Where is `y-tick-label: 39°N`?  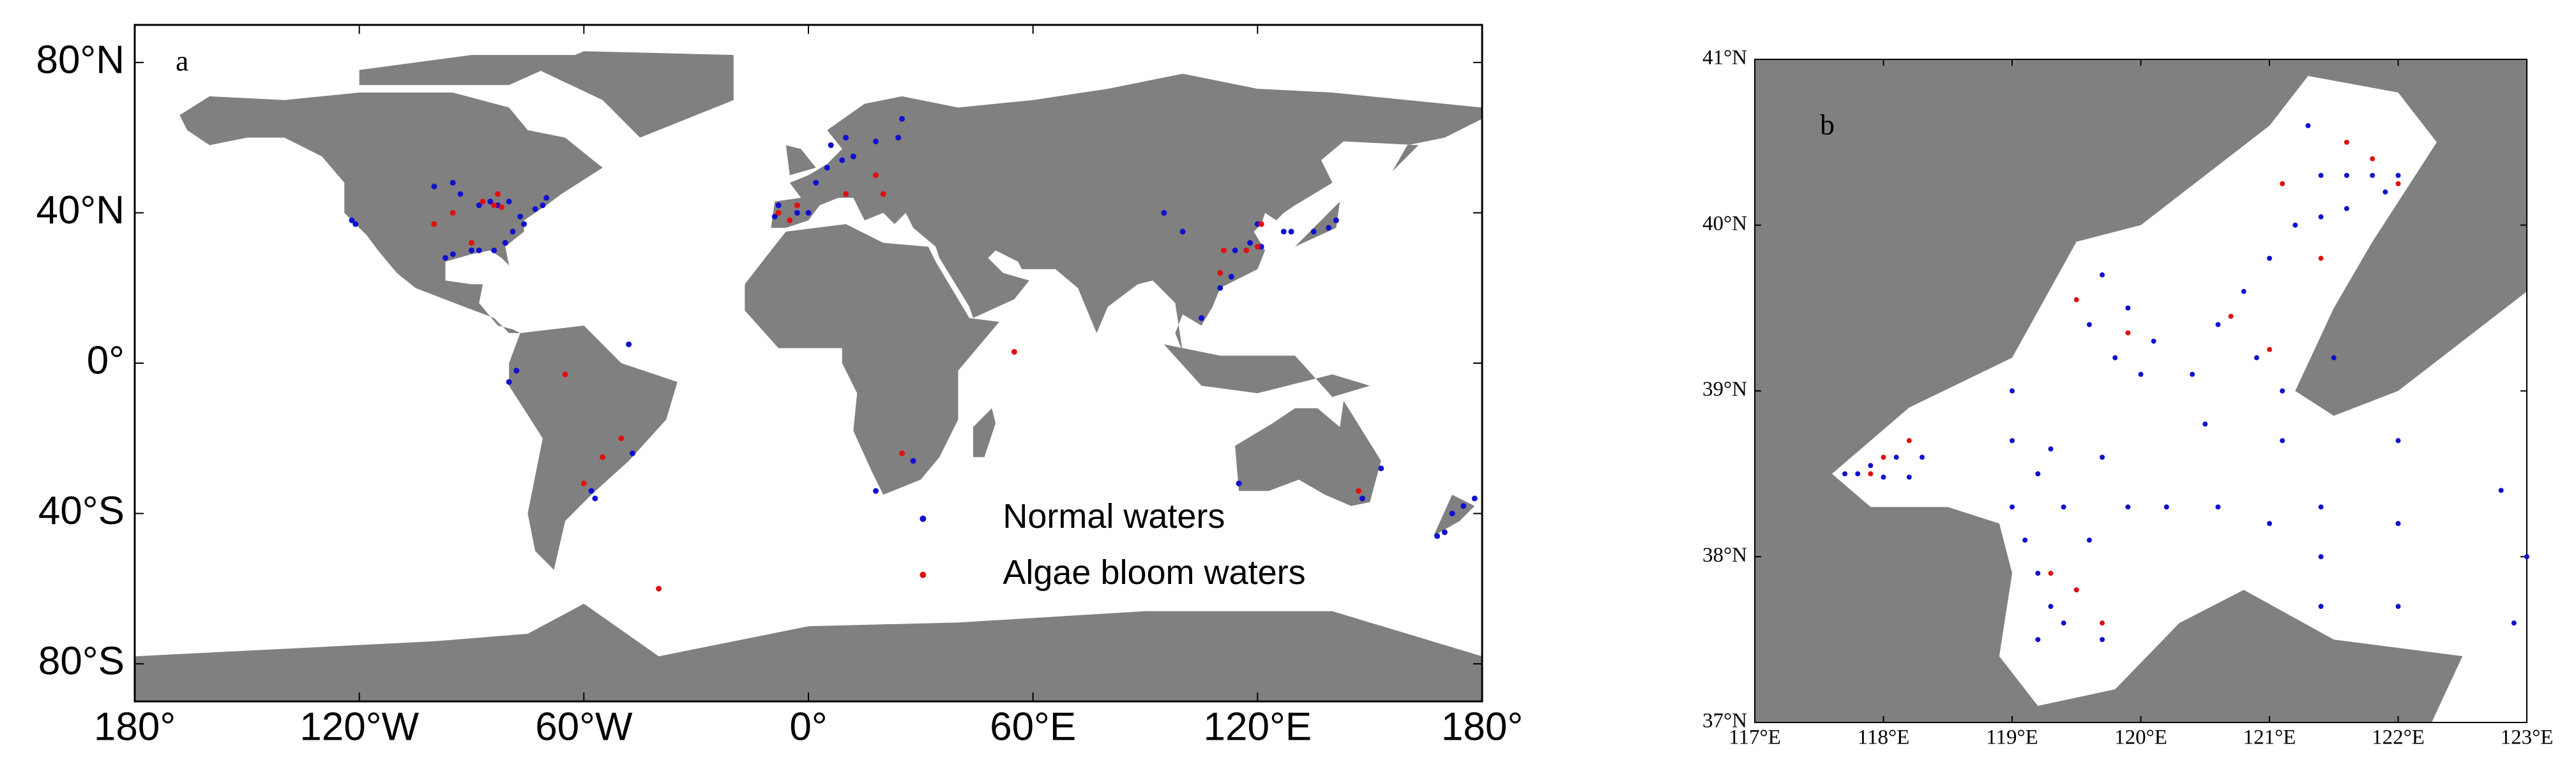
y-tick-label: 39°N is located at coordinates (1725, 389).